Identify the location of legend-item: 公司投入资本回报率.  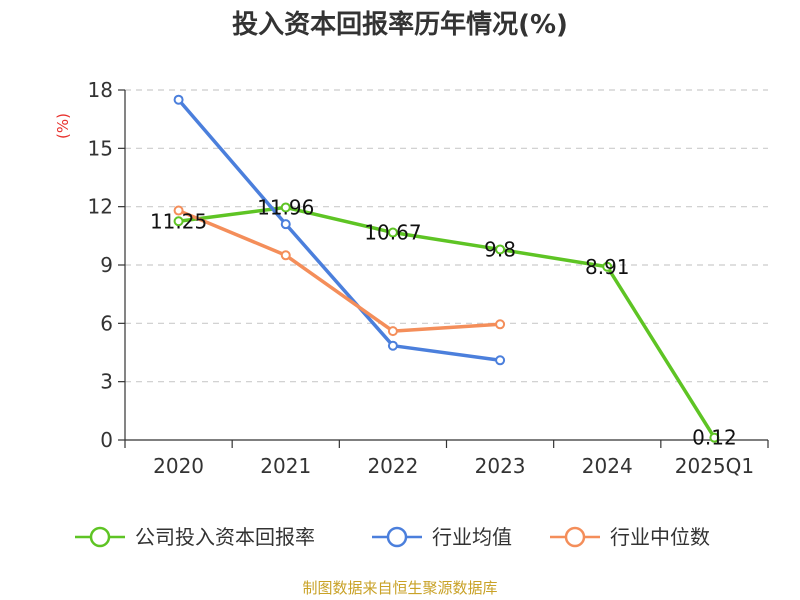
(195, 537).